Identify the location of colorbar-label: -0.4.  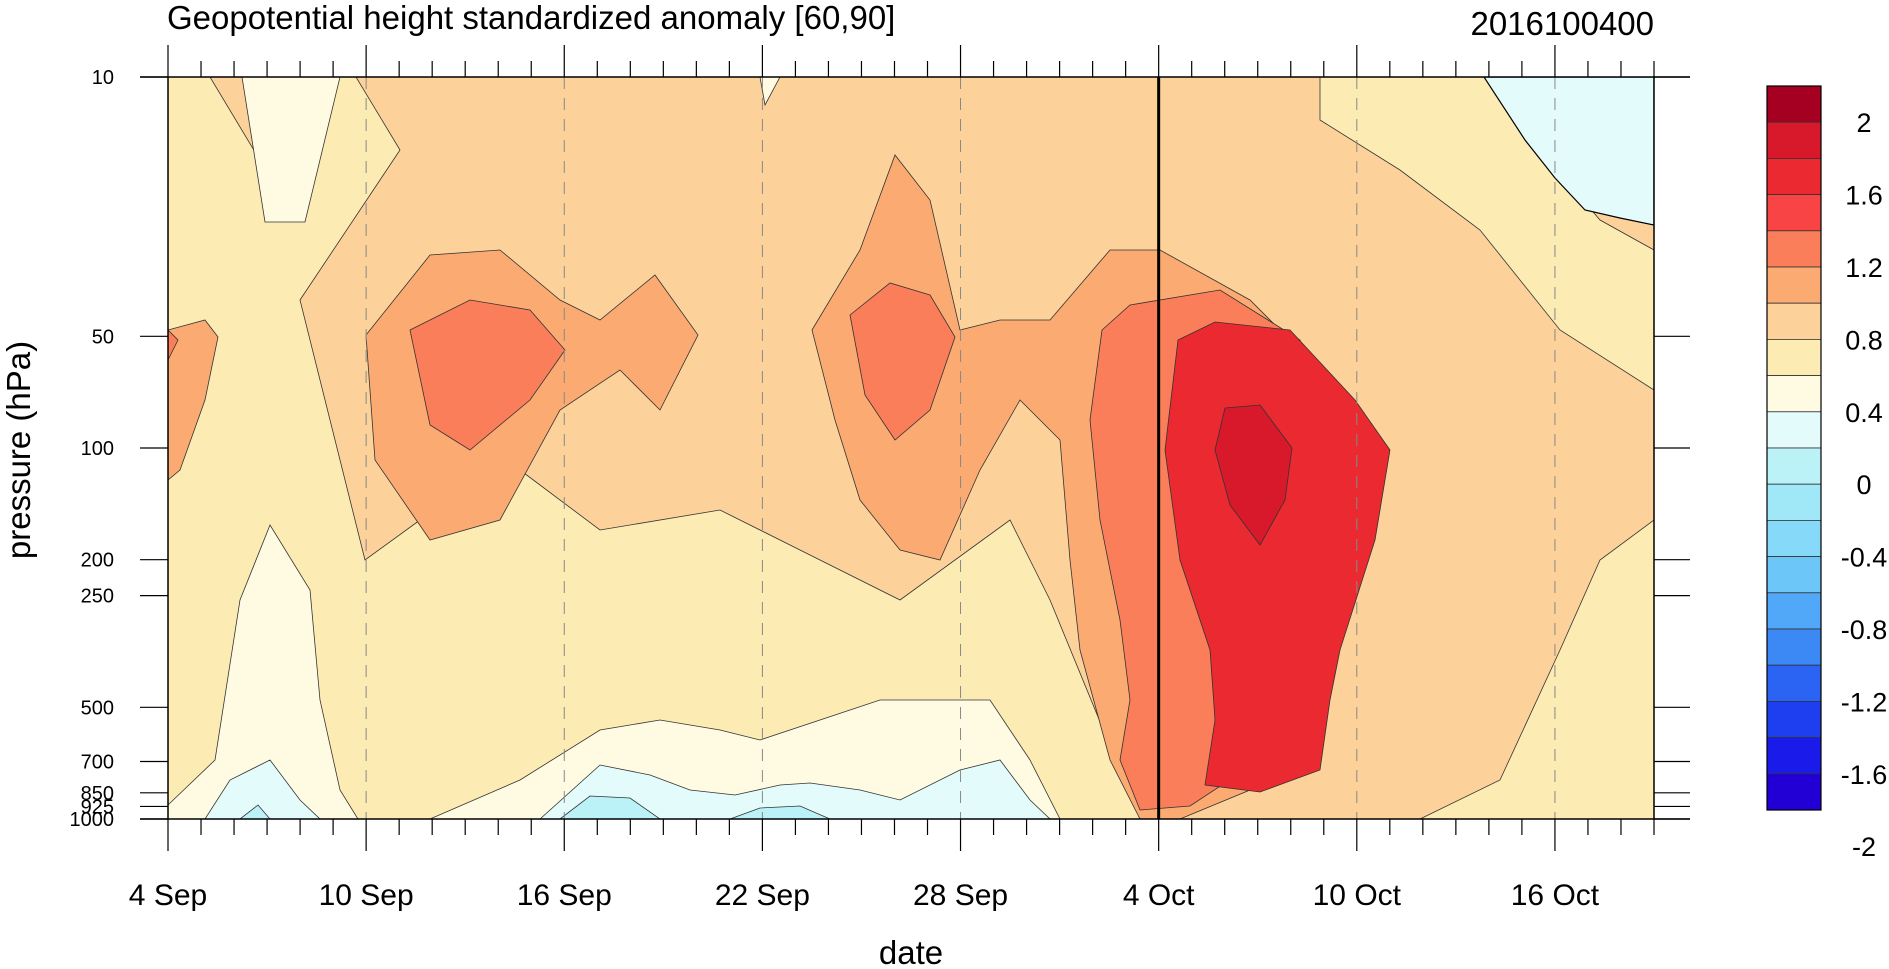
(1864, 558).